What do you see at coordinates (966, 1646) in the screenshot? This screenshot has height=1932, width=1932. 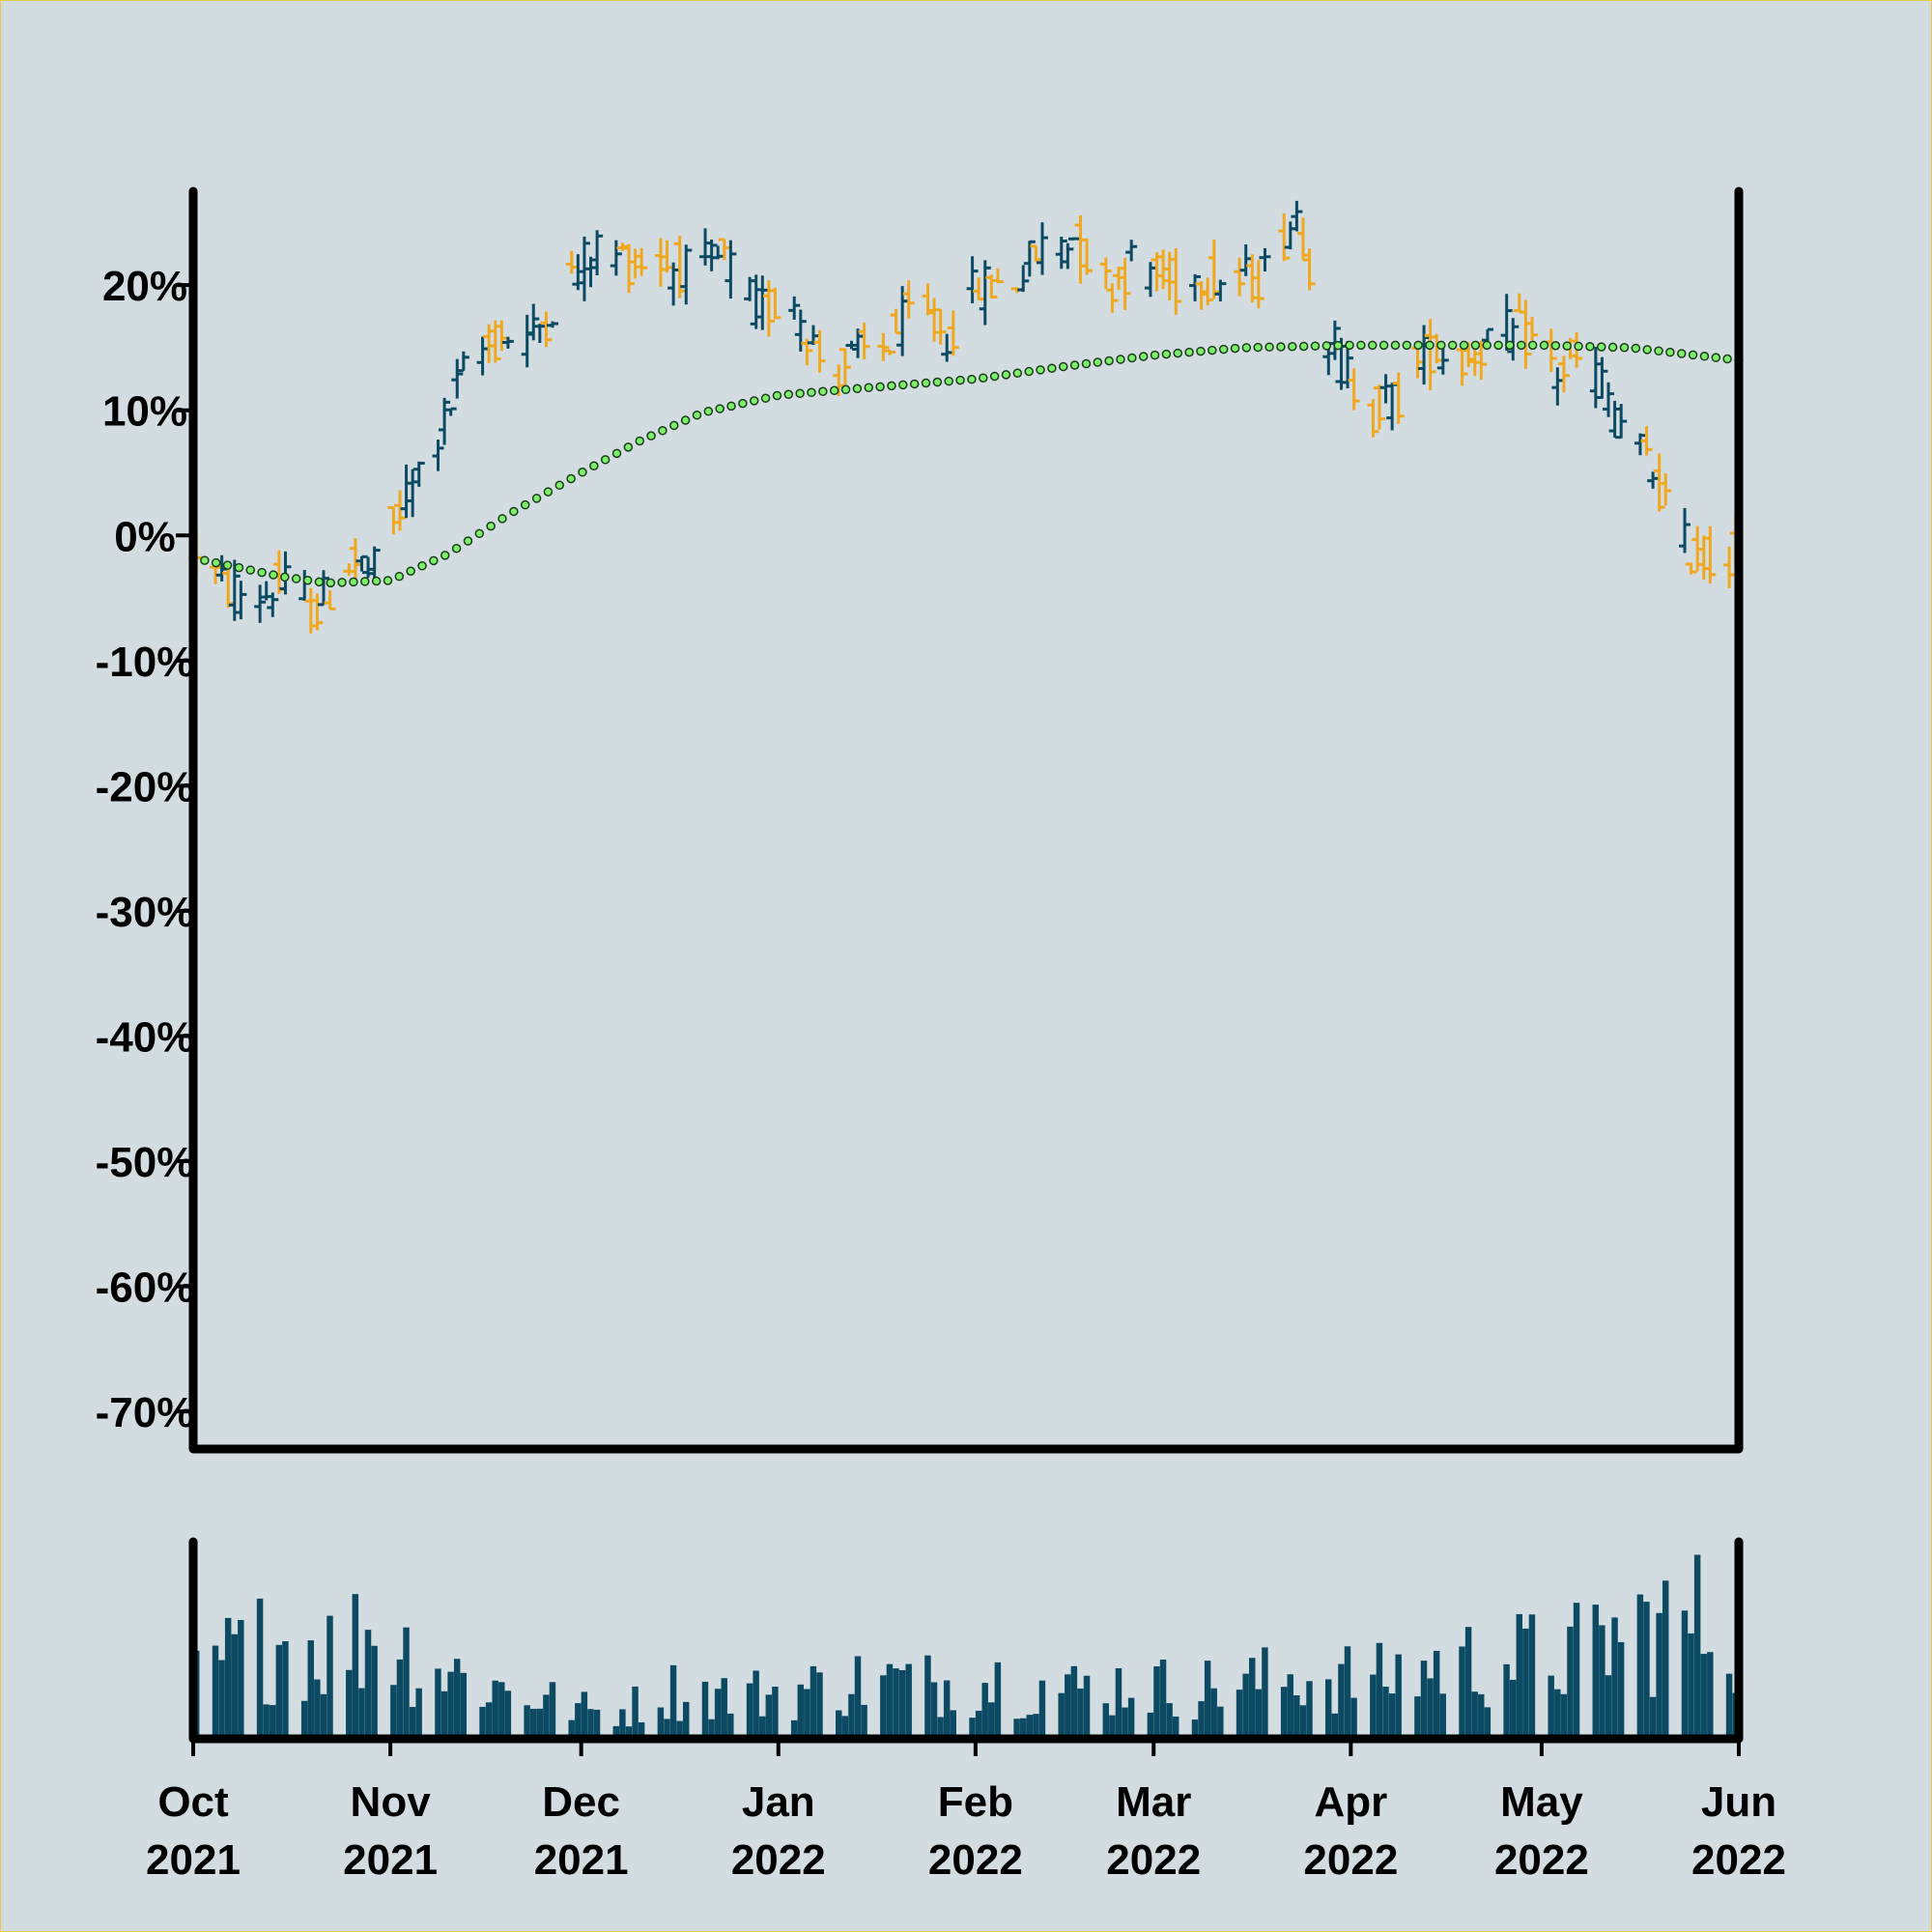 I see `volume-bars` at bounding box center [966, 1646].